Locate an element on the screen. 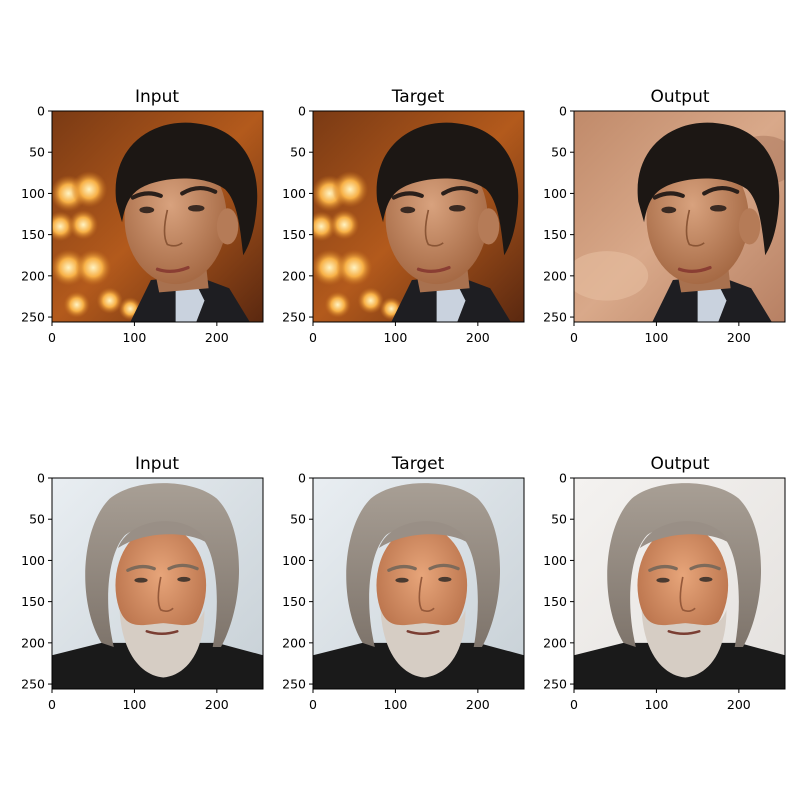 The width and height of the screenshot is (800, 800). panel-row2-output: Output is located at coordinates (679, 571).